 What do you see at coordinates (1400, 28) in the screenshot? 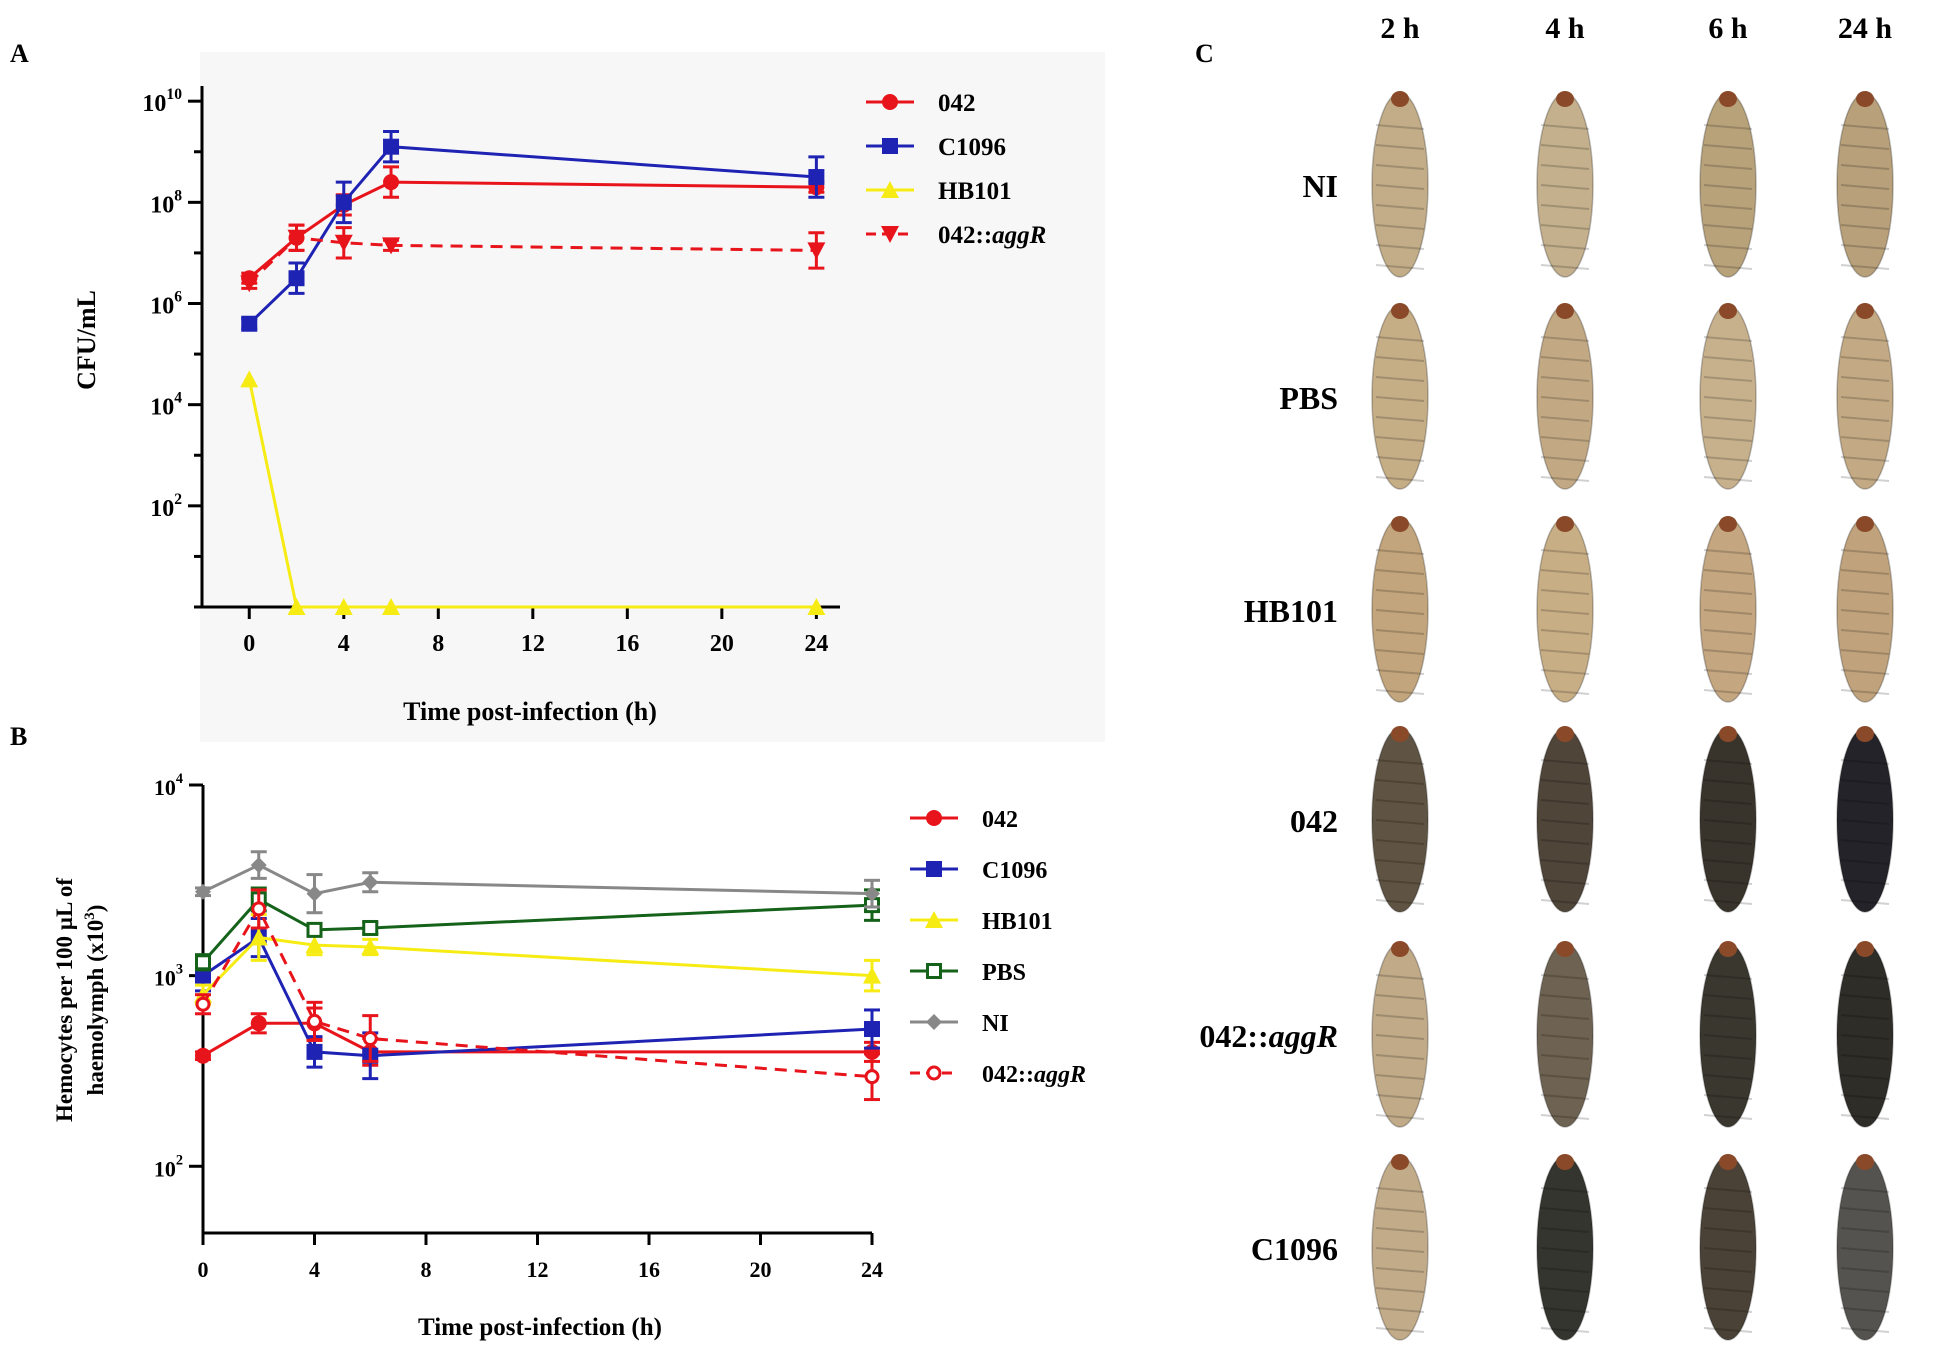
I see `photo-column-label: 2 h` at bounding box center [1400, 28].